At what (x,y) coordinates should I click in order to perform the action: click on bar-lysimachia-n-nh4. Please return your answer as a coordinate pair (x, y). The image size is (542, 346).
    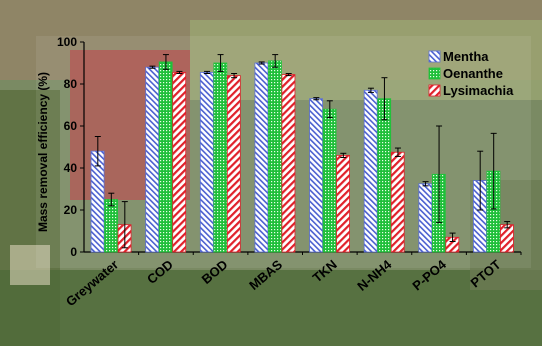
    Looking at the image, I should click on (397, 202).